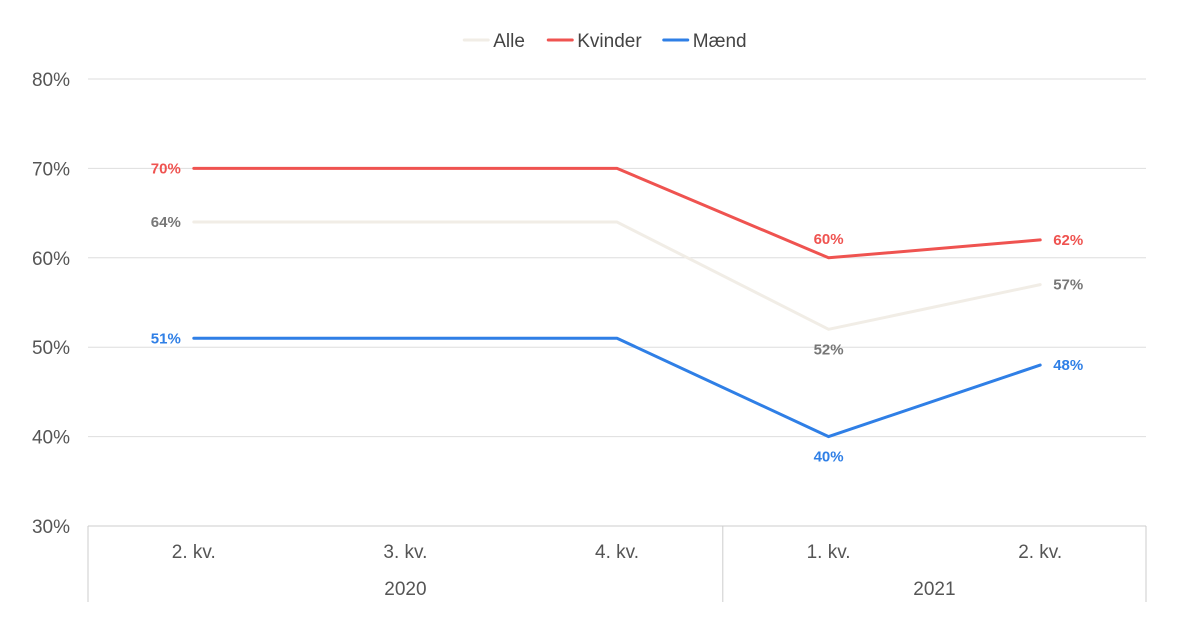 The height and width of the screenshot is (628, 1199). Describe the element at coordinates (51, 348) in the screenshot. I see `y-tick-label: 50%` at that location.